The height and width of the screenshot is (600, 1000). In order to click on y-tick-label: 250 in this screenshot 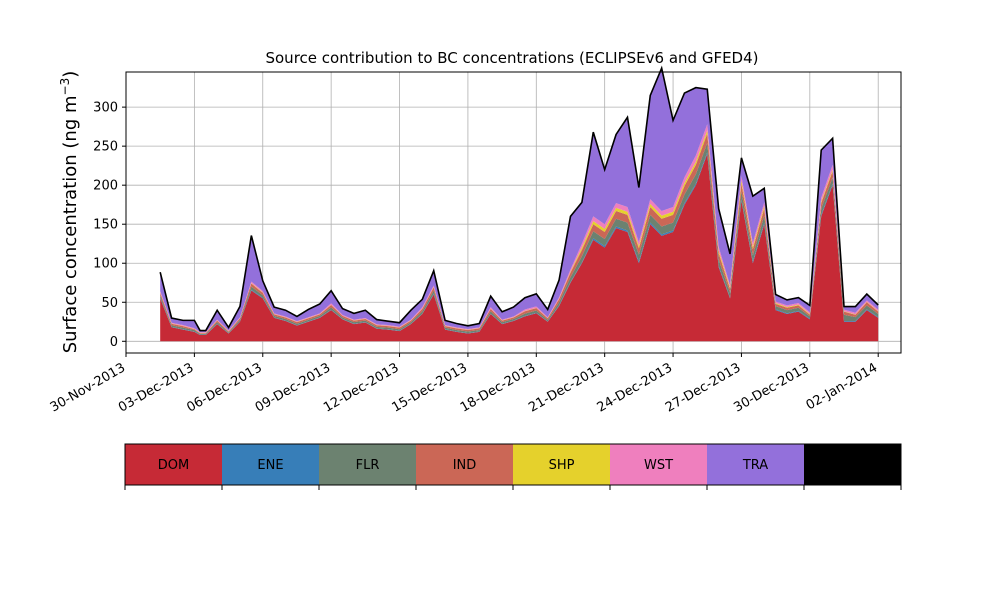, I will do `click(105, 147)`.